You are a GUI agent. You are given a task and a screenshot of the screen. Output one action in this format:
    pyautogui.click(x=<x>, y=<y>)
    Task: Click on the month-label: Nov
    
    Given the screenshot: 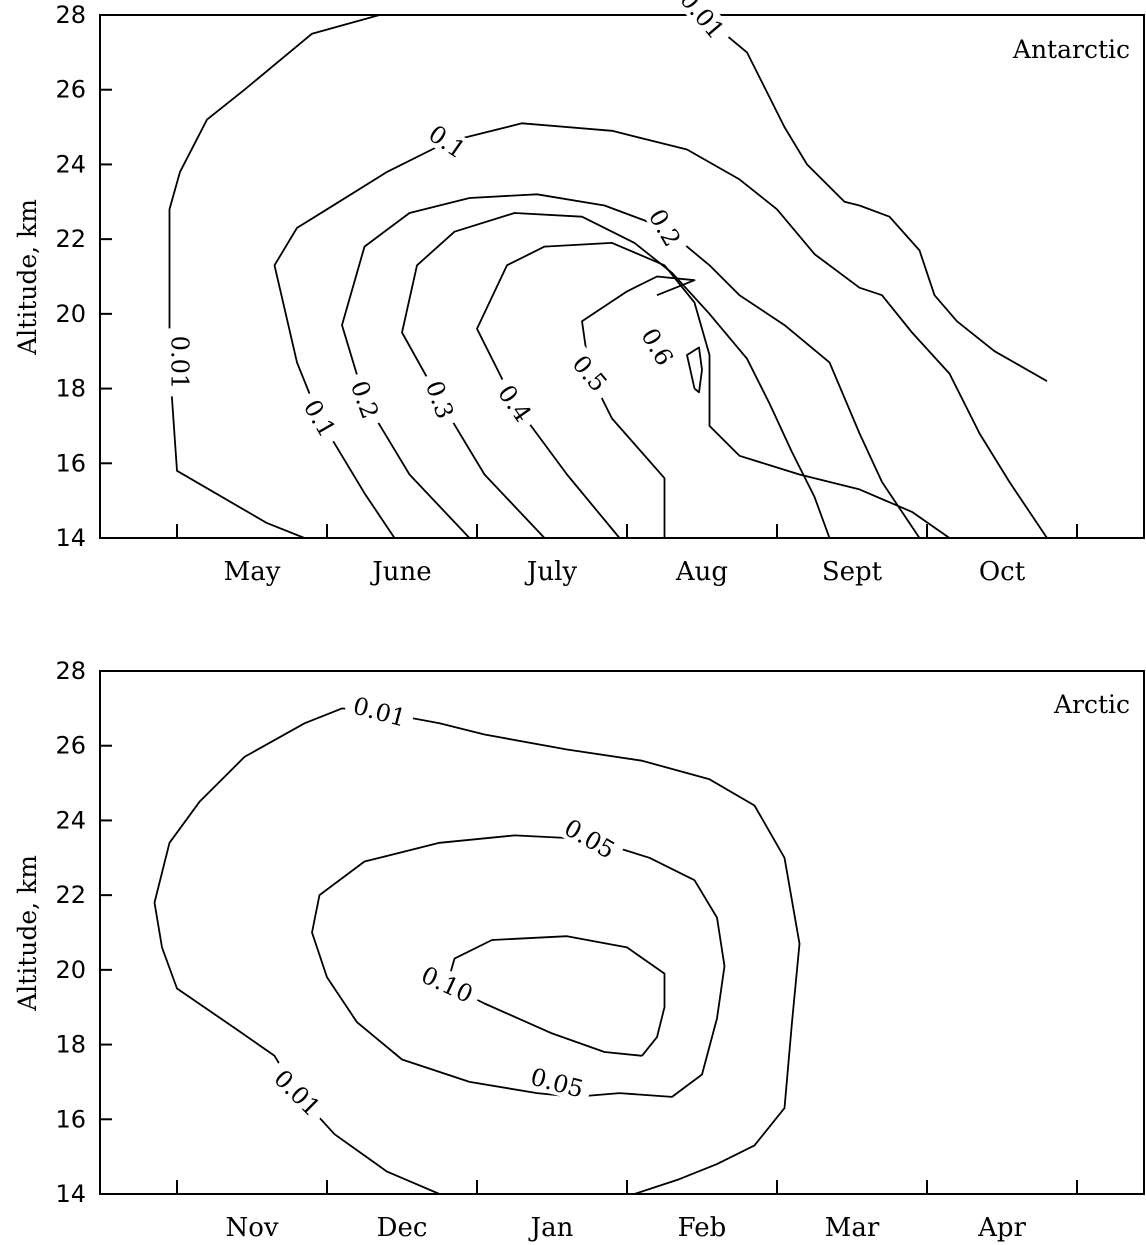 What is the action you would take?
    pyautogui.click(x=251, y=1228)
    